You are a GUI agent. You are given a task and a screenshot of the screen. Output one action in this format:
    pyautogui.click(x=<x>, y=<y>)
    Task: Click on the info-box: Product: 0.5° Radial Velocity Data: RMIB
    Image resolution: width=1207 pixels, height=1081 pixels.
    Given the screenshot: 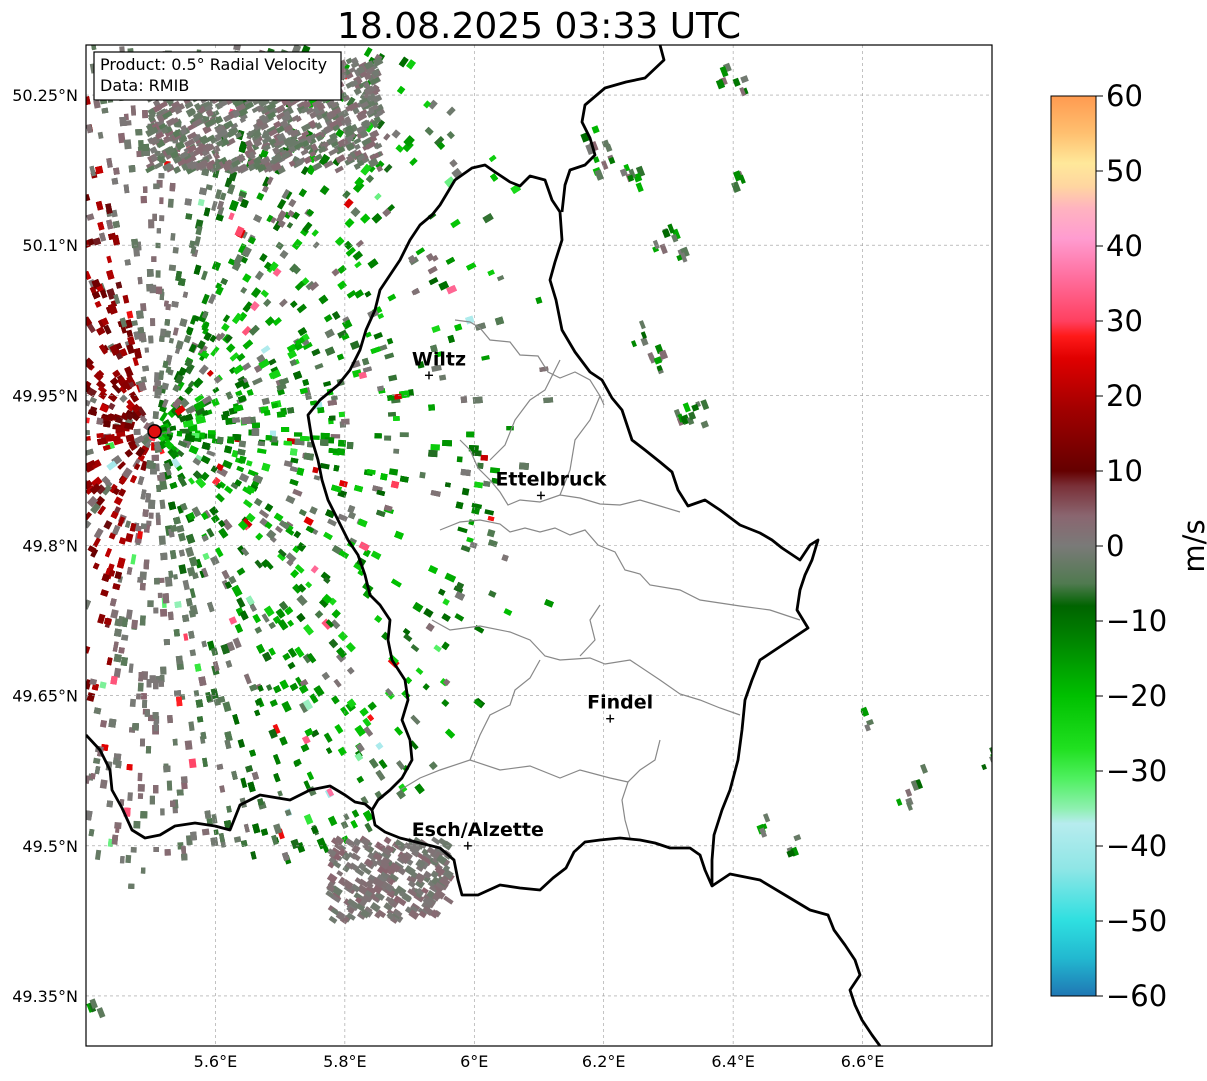 What is the action you would take?
    pyautogui.click(x=217, y=76)
    